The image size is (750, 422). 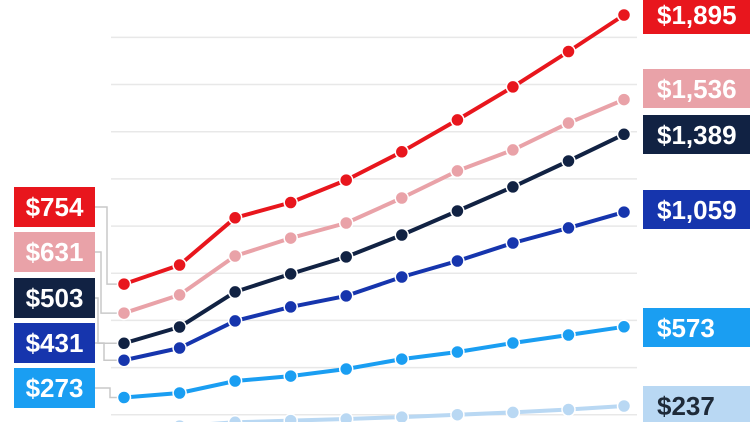 What do you see at coordinates (54, 207) in the screenshot?
I see `start-value-label-red: $754` at bounding box center [54, 207].